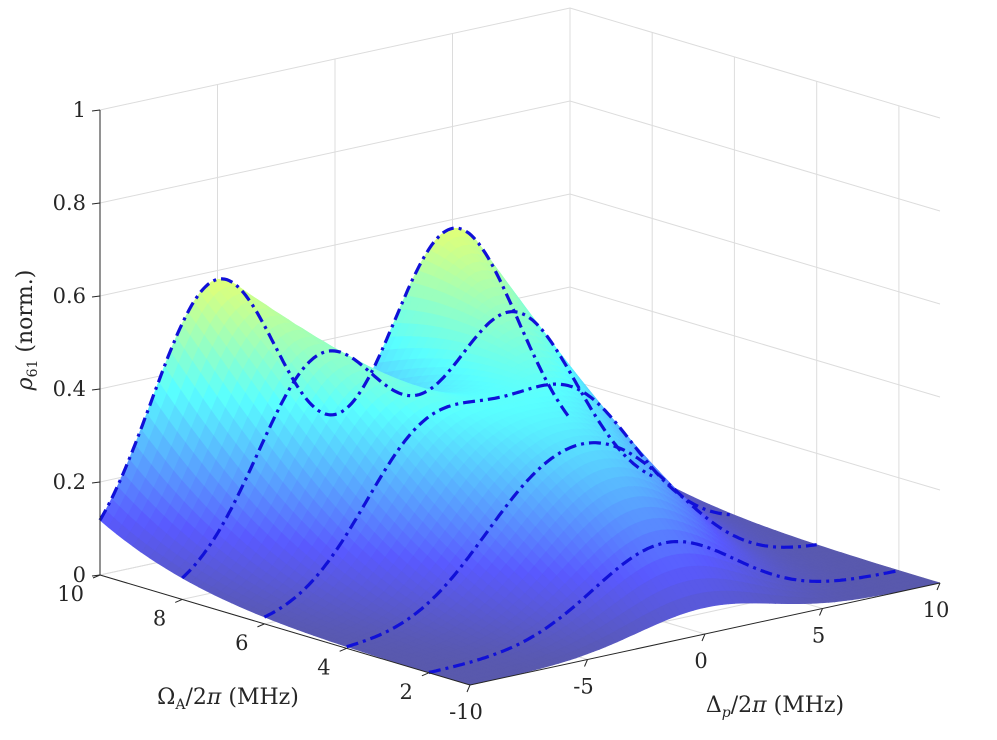  I want to click on y-tick-label: 10, so click(70, 594).